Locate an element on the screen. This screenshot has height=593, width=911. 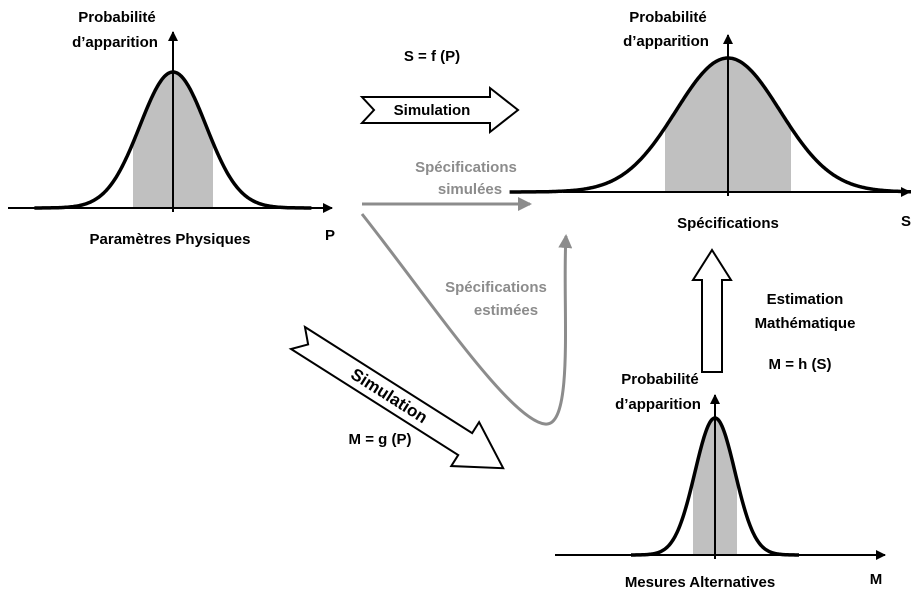
diagonal-arrow: Simulation is located at coordinates (396, 397).